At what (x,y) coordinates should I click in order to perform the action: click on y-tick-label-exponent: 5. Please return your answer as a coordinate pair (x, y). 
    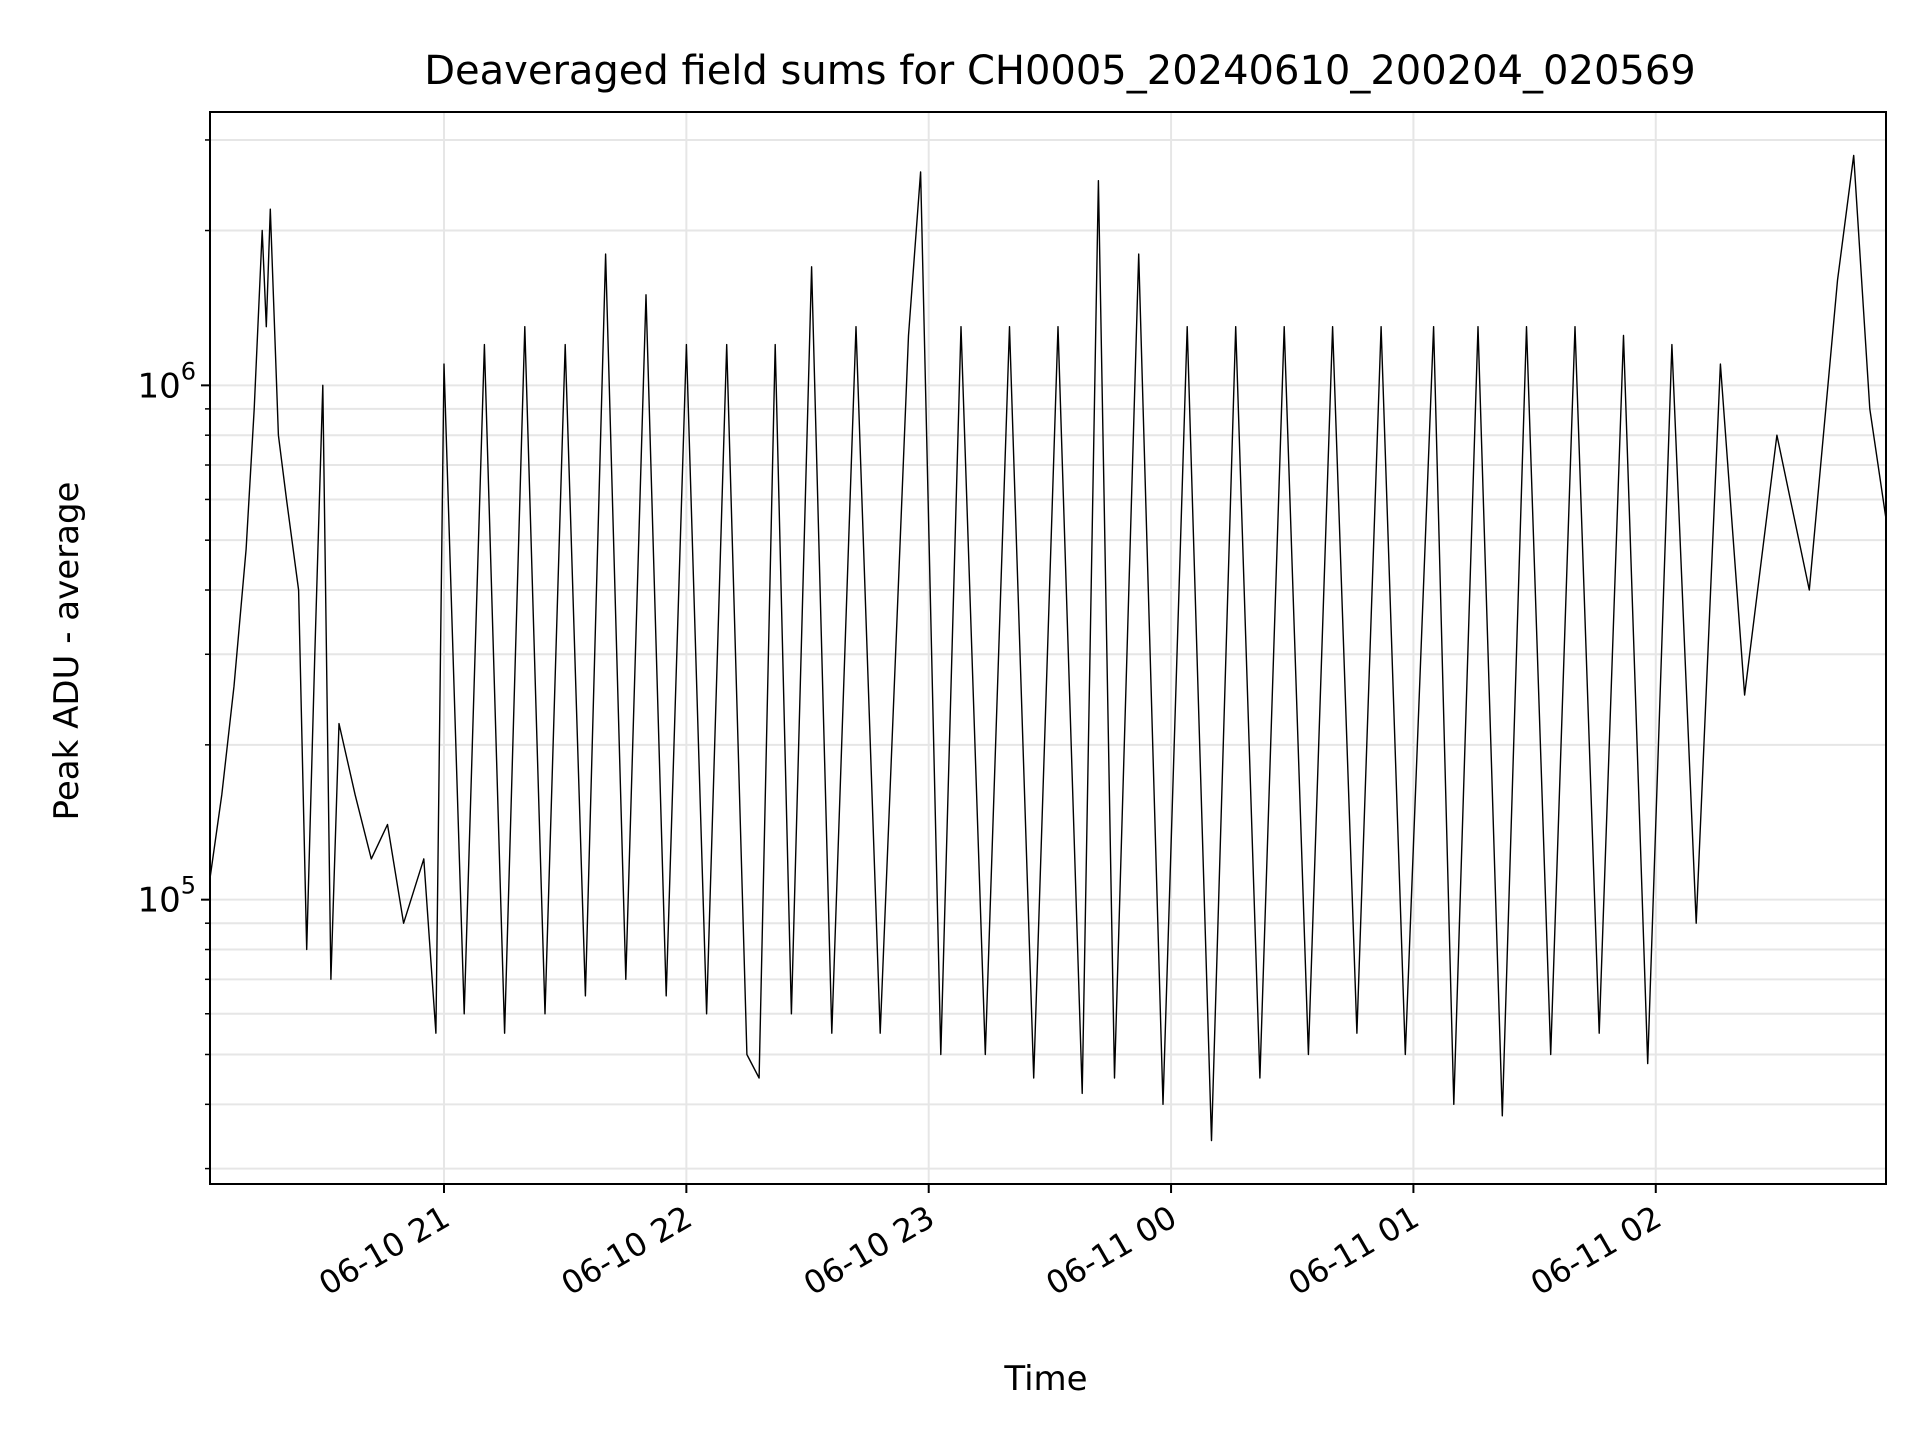
    Looking at the image, I should click on (188, 886).